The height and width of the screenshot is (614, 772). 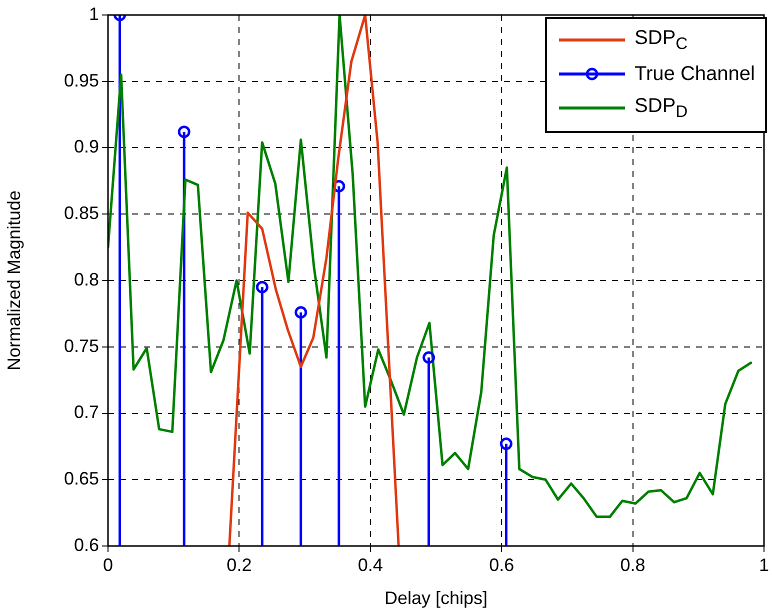 I want to click on y-tick-label: 0.85, so click(x=81, y=213).